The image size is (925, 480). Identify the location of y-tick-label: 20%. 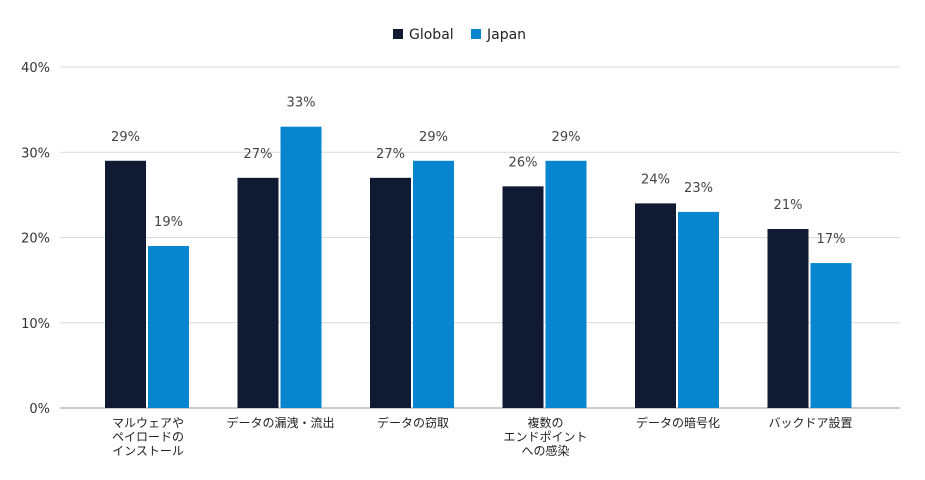
(35, 239).